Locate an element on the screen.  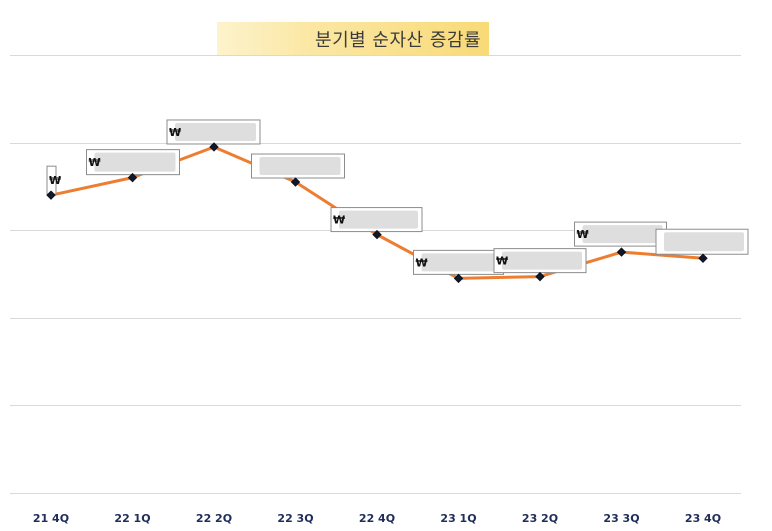
x-tick-label: 22 3Q is located at coordinates (295, 518).